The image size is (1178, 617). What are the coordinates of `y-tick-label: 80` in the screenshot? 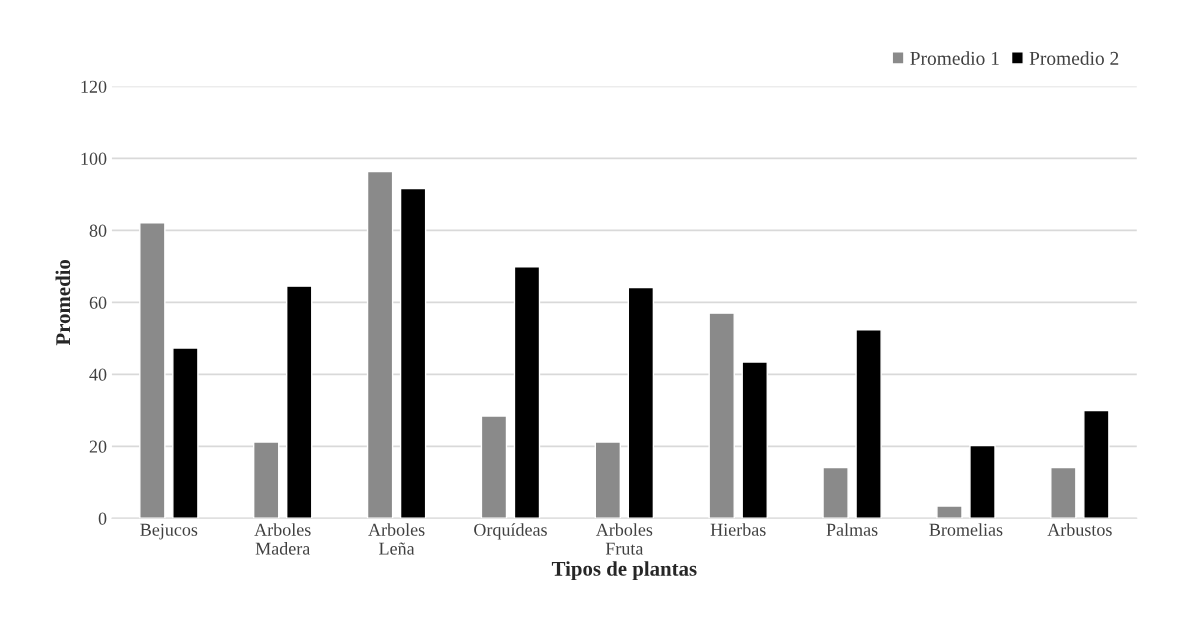 It's located at (98, 230).